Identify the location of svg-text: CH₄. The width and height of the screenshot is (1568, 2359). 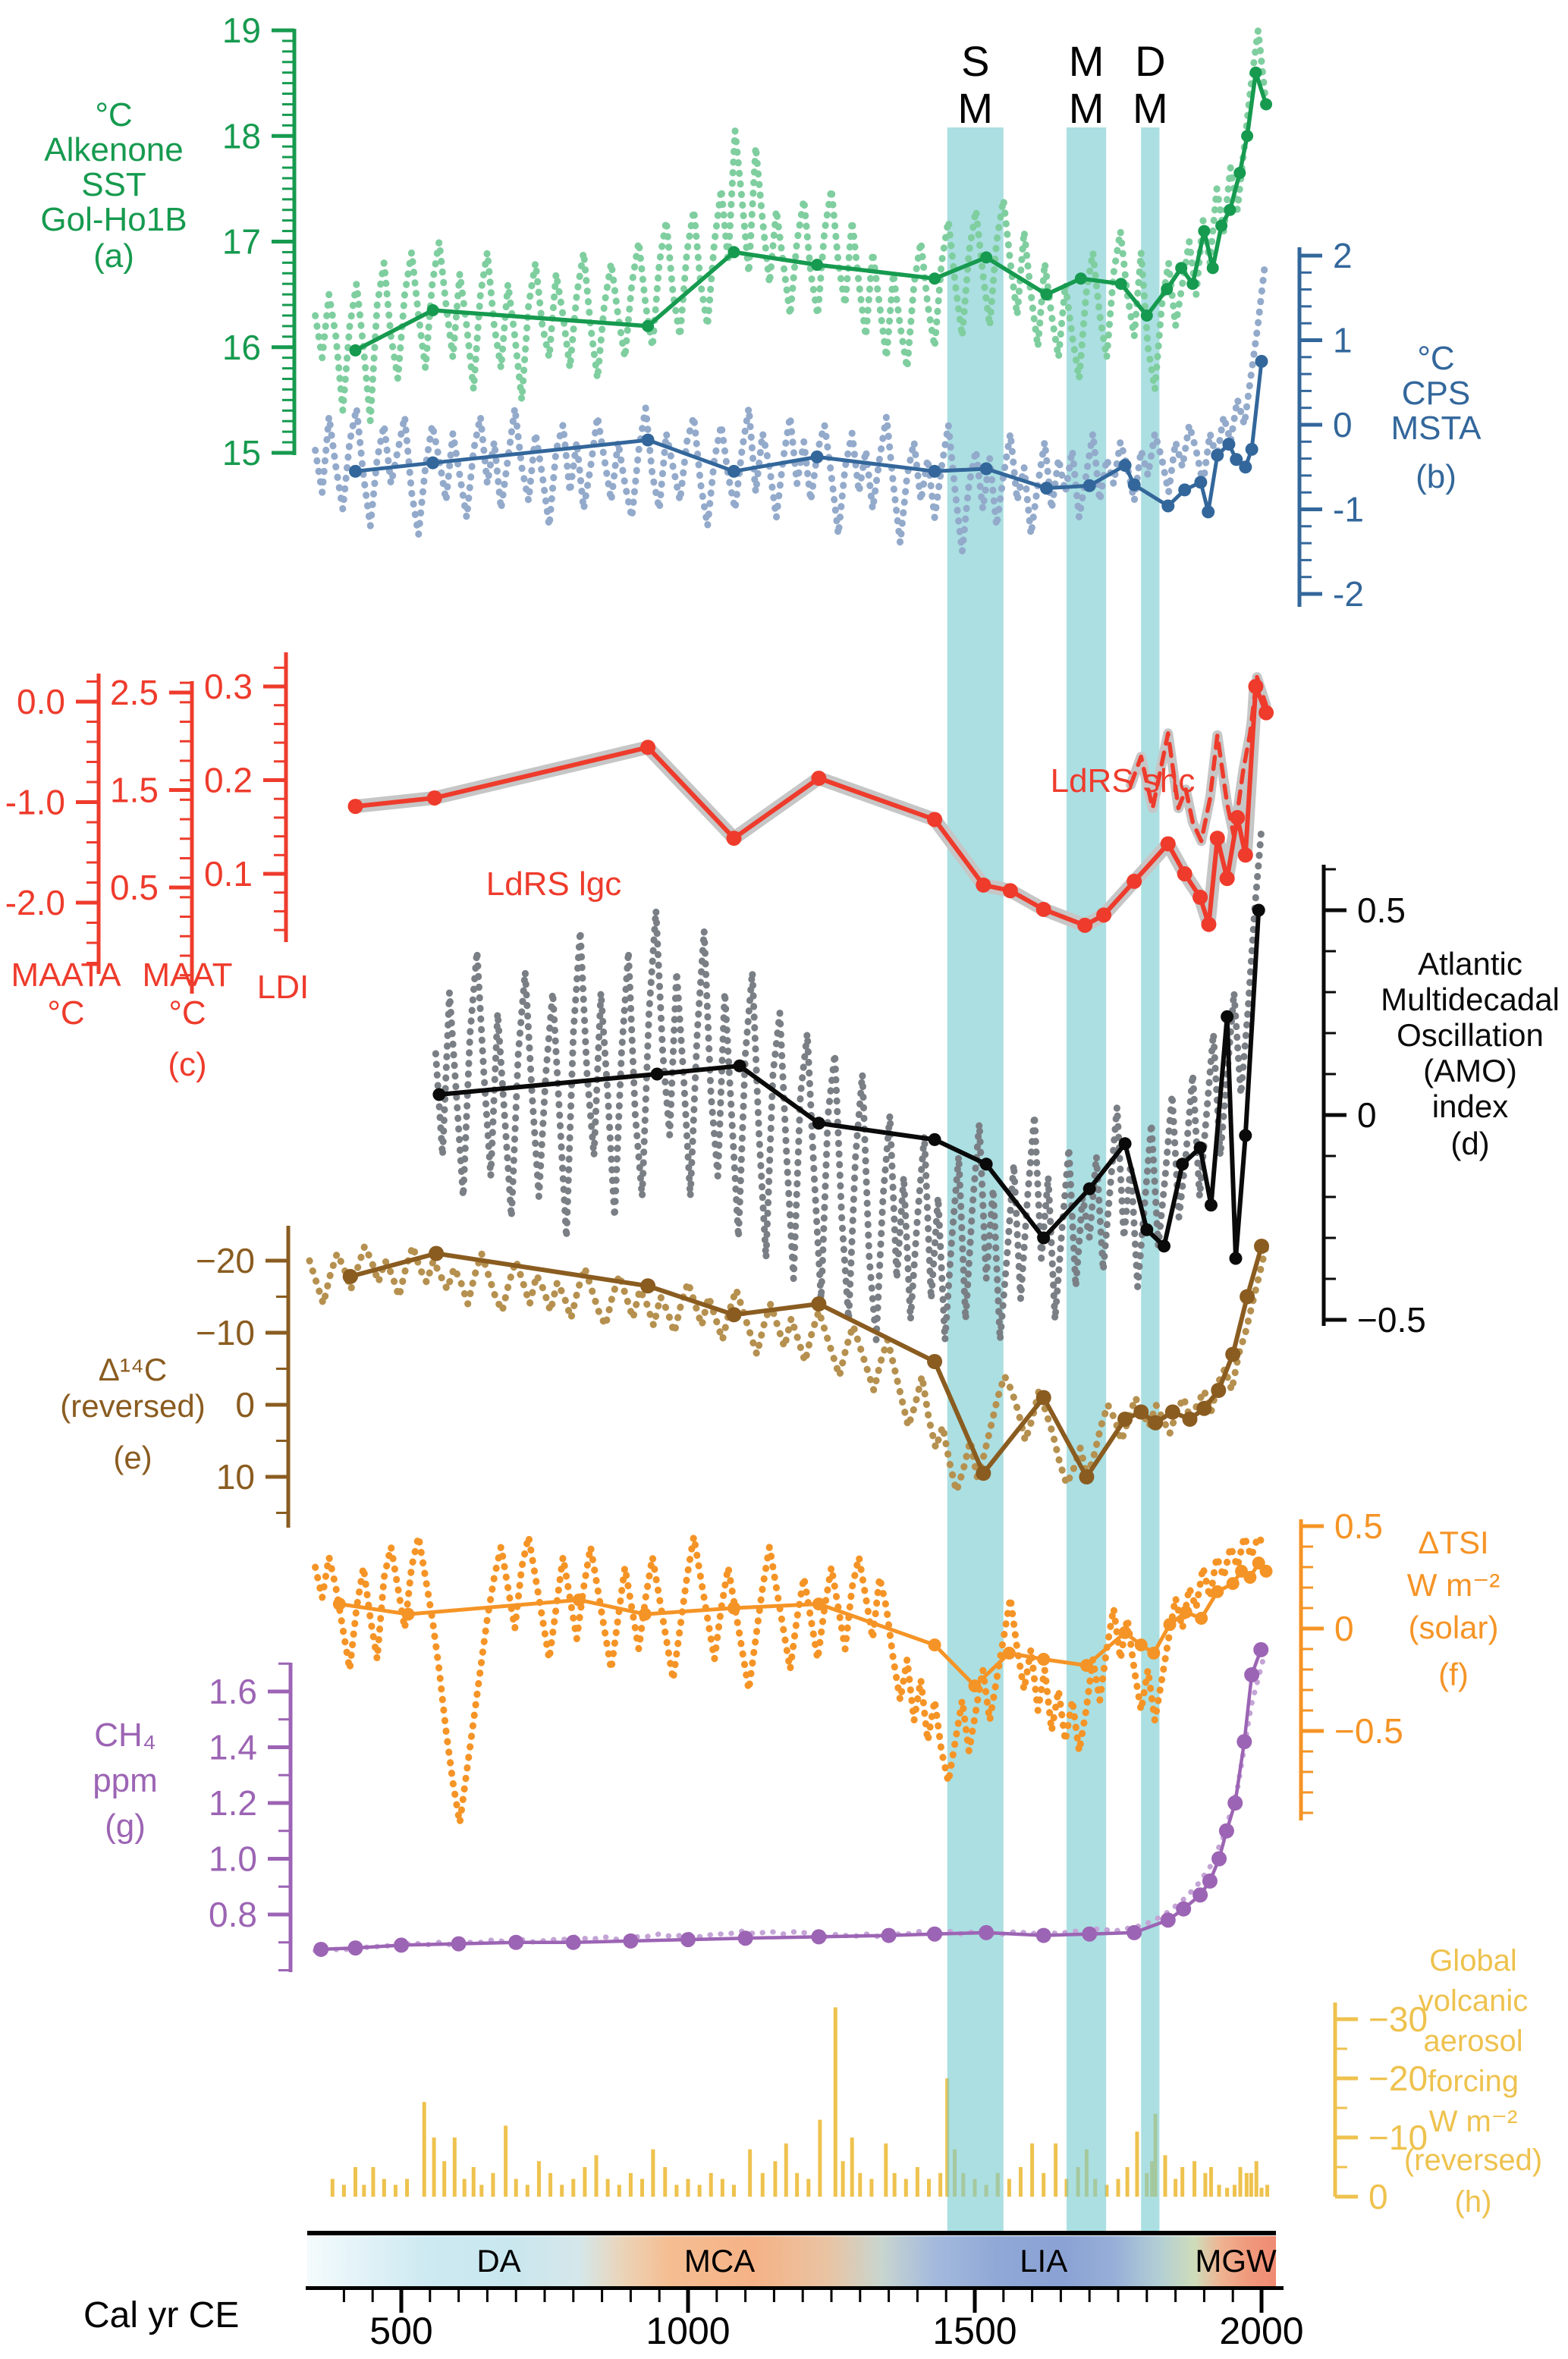
(125, 1736).